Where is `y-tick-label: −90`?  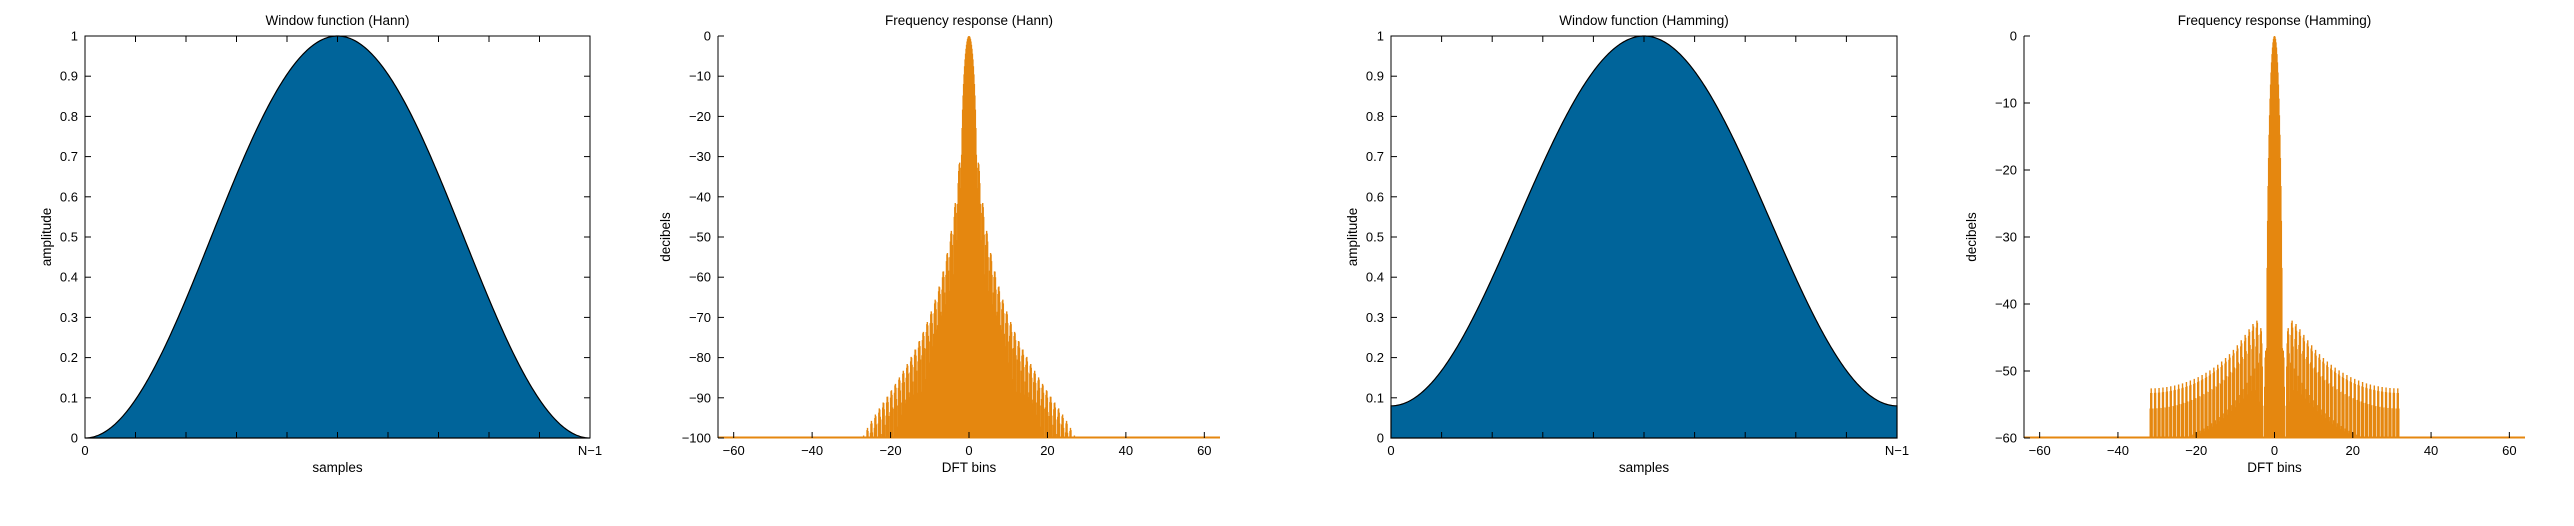 y-tick-label: −90 is located at coordinates (700, 397).